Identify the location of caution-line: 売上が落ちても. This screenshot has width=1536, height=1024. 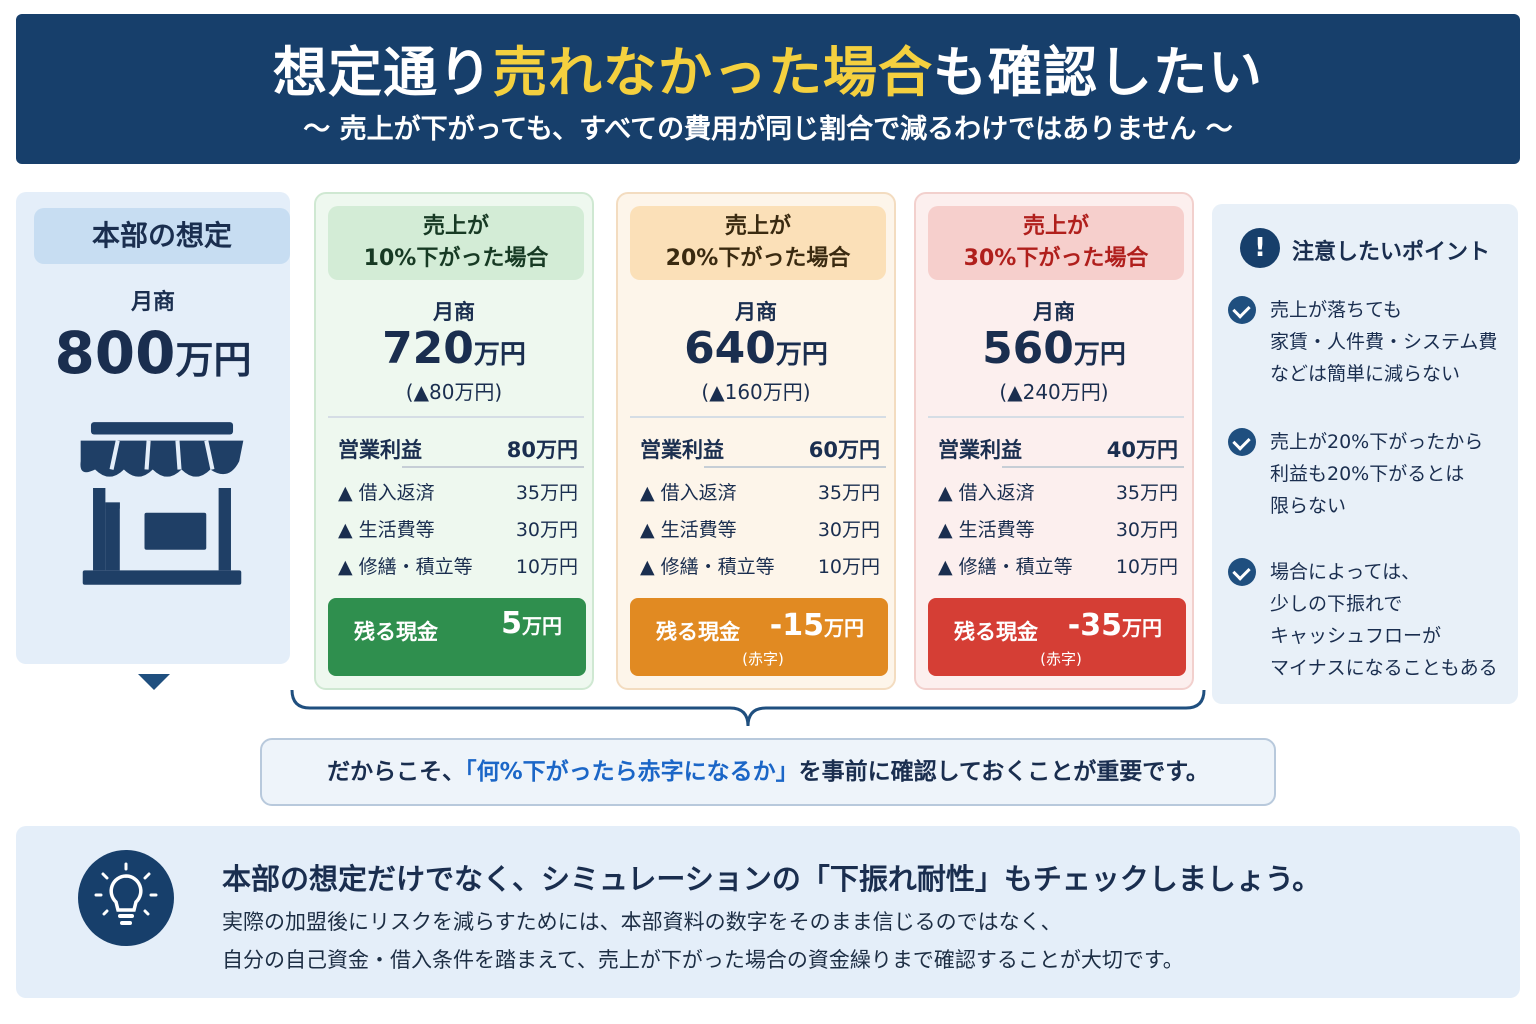
(1336, 310).